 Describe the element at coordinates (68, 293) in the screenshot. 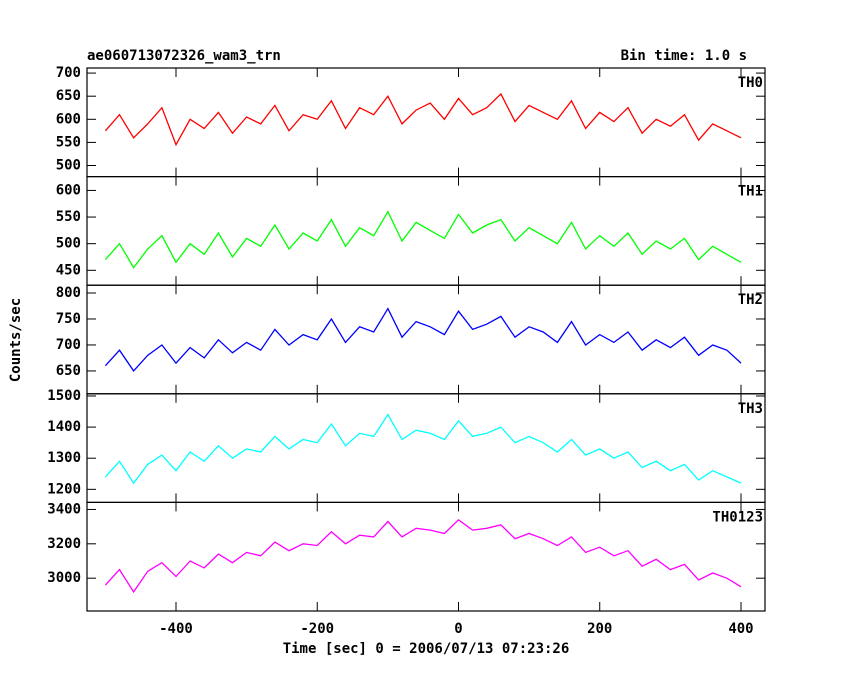

I see `y-tick-label: 800` at that location.